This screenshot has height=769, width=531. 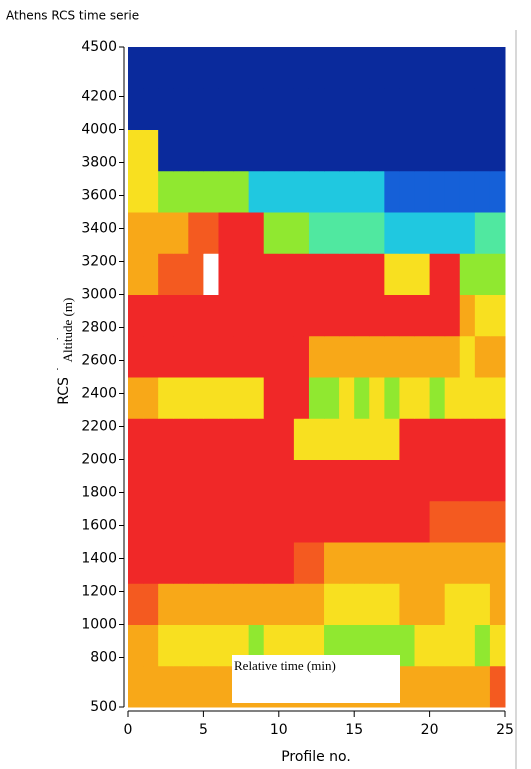 I want to click on y-tick-label: 2600, so click(x=99, y=361).